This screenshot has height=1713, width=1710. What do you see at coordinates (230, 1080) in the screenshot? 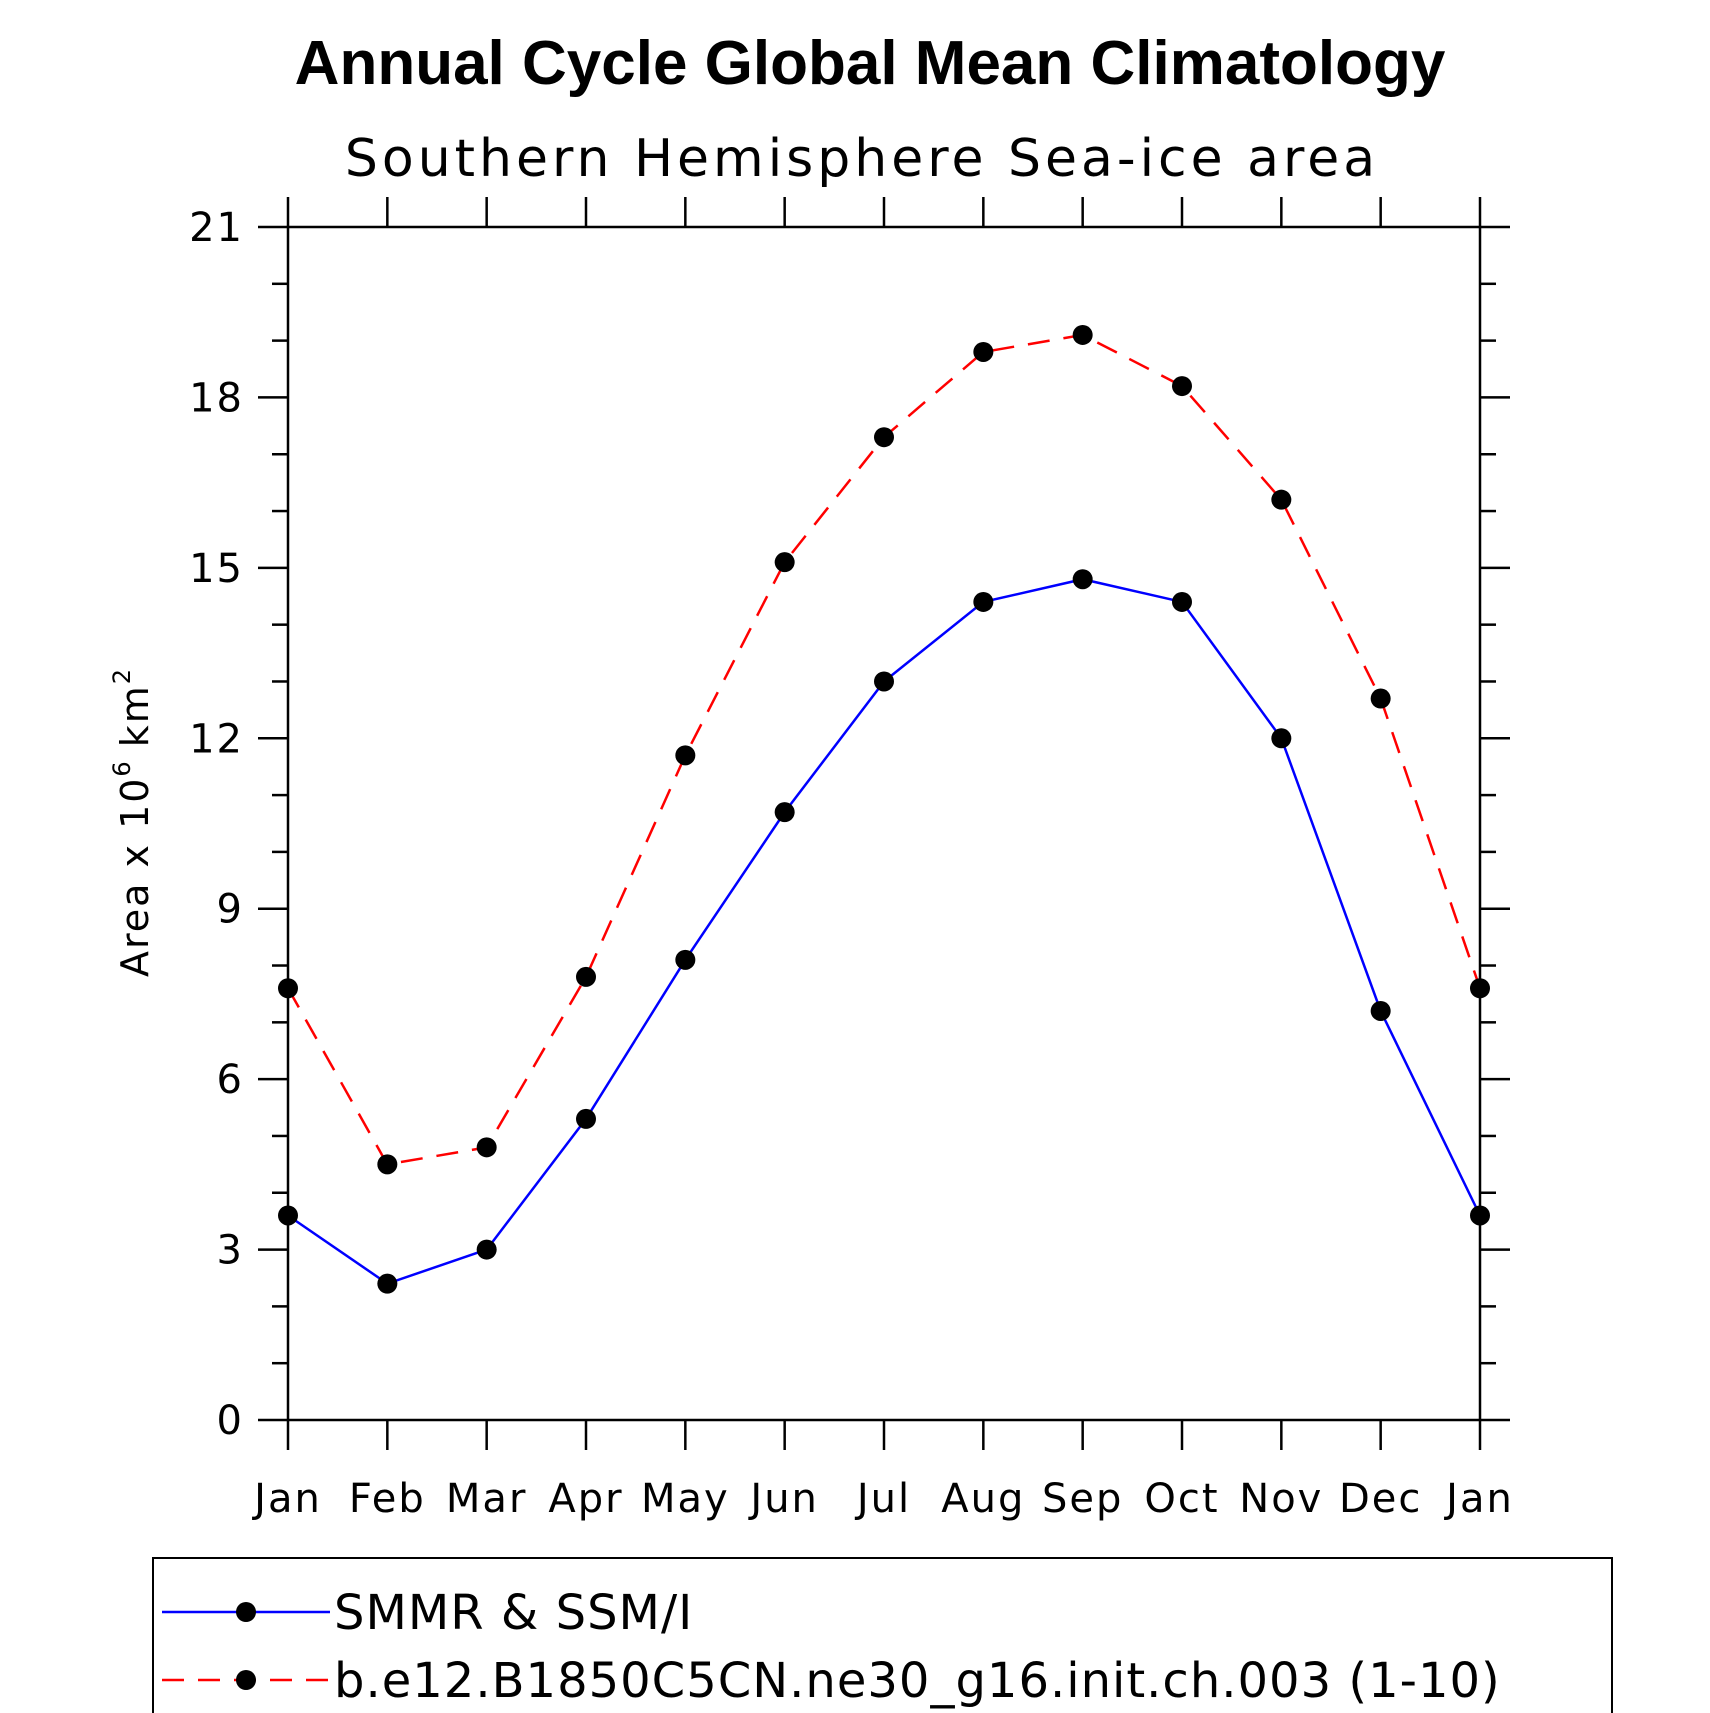
I see `y-tick-label: 6` at bounding box center [230, 1080].